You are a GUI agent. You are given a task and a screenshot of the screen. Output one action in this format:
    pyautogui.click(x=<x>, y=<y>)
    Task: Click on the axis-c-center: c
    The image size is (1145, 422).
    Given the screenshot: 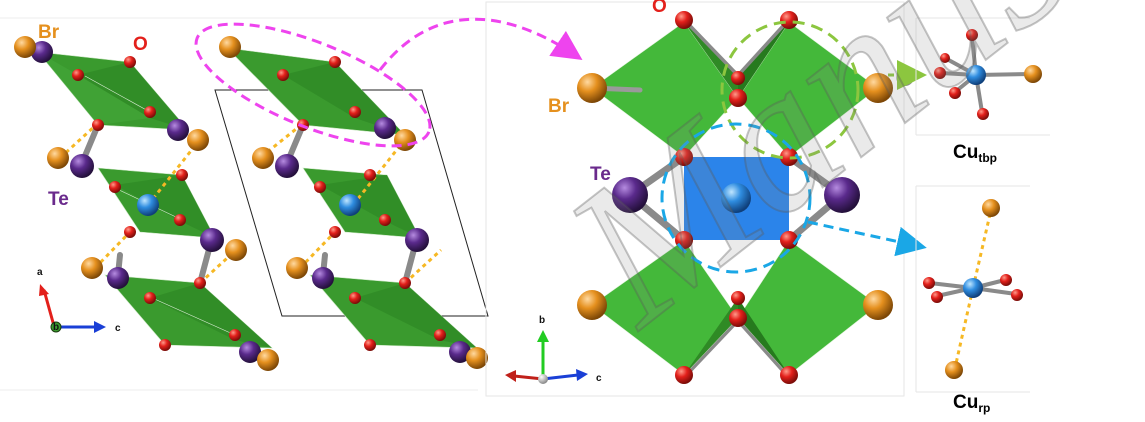 What is the action you would take?
    pyautogui.click(x=599, y=378)
    